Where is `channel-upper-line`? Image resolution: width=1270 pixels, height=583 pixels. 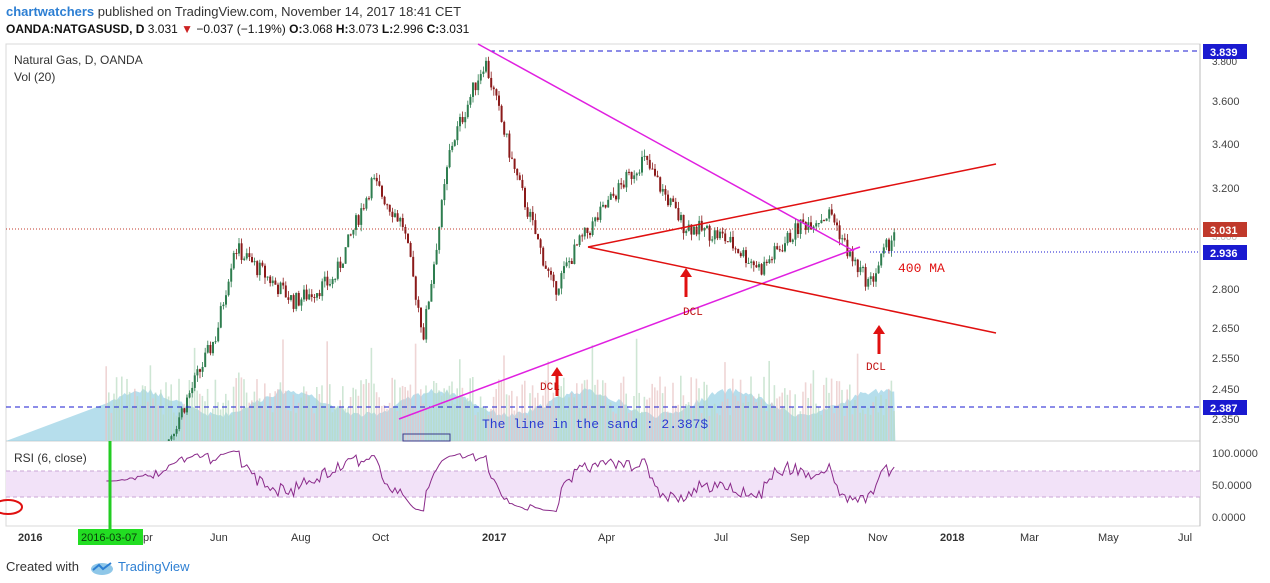
channel-upper-line is located at coordinates (792, 205).